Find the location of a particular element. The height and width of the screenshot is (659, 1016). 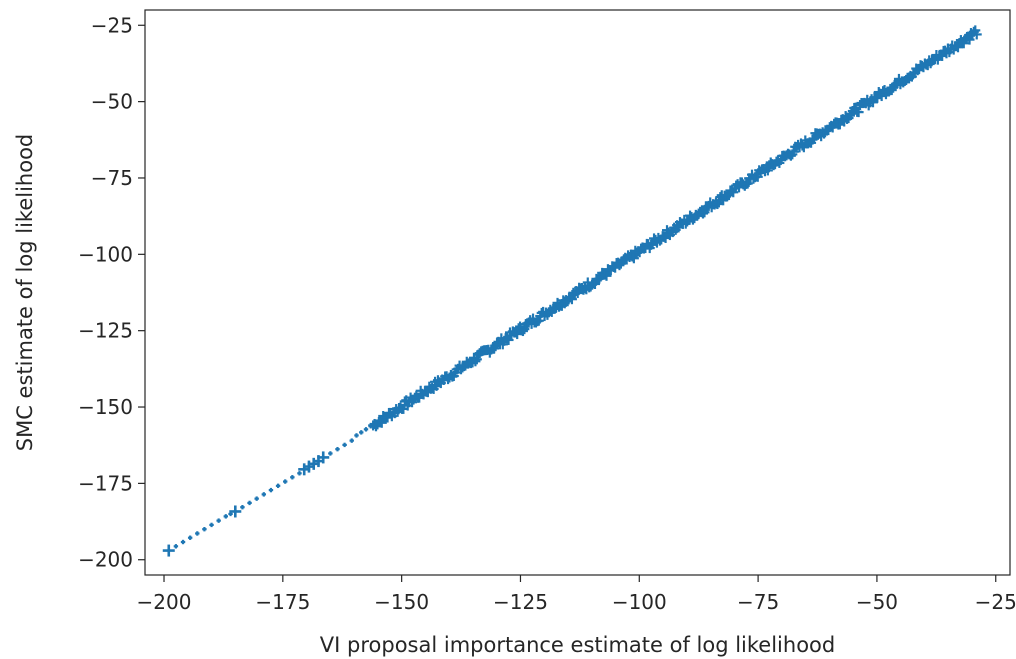

x-tick-label: −150 is located at coordinates (401, 602).